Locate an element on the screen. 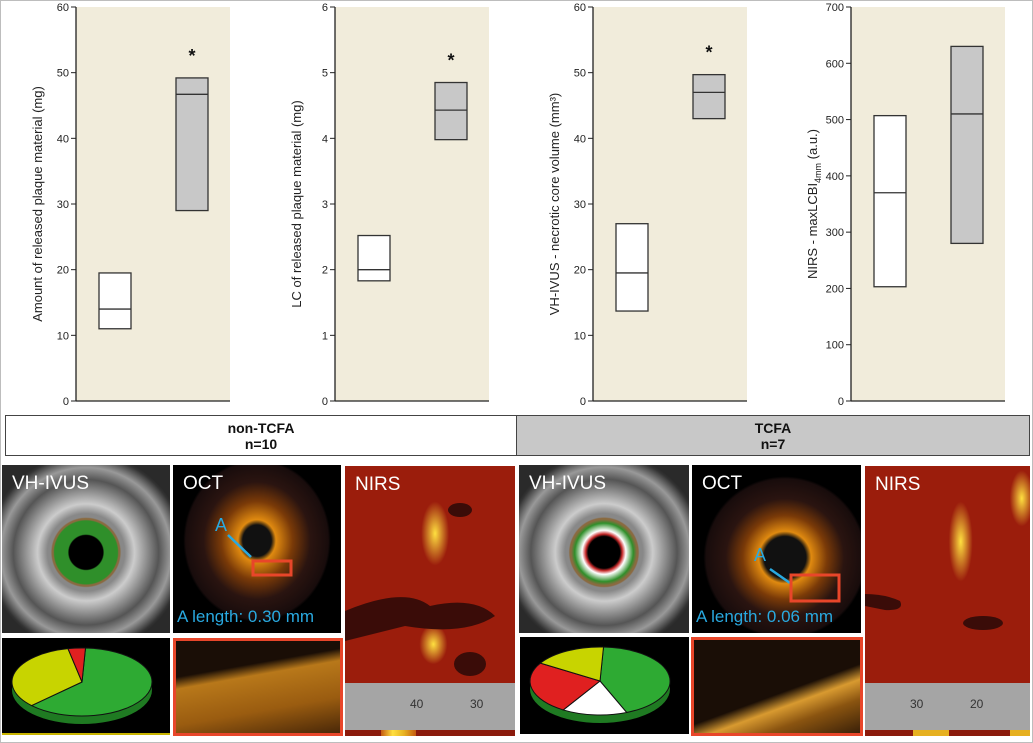 The width and height of the screenshot is (1033, 743). y-tick-label: 5 is located at coordinates (325, 74).